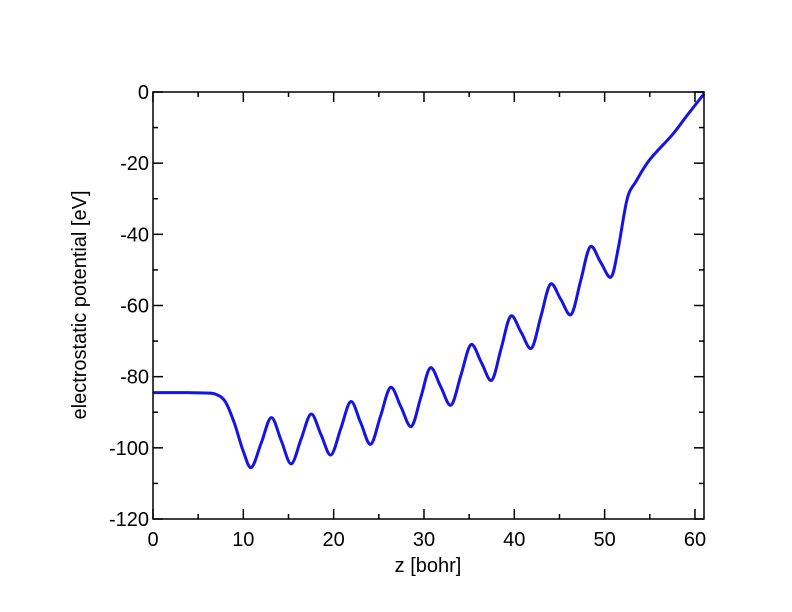 This screenshot has height=612, width=792. What do you see at coordinates (143, 93) in the screenshot?
I see `y-tick-label: 0` at bounding box center [143, 93].